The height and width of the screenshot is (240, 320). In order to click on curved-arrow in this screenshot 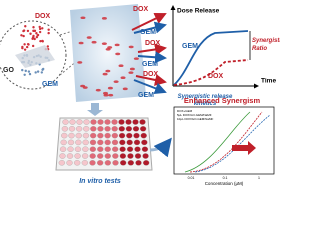, I will do `click(160, 147)`.